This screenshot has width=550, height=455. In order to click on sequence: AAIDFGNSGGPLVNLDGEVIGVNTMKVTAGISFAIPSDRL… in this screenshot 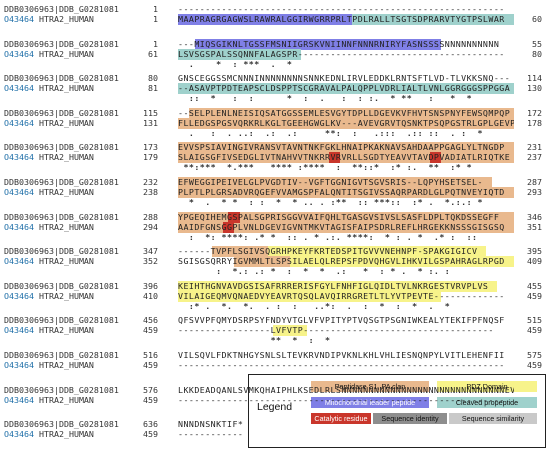, I will do `click(346, 227)`.